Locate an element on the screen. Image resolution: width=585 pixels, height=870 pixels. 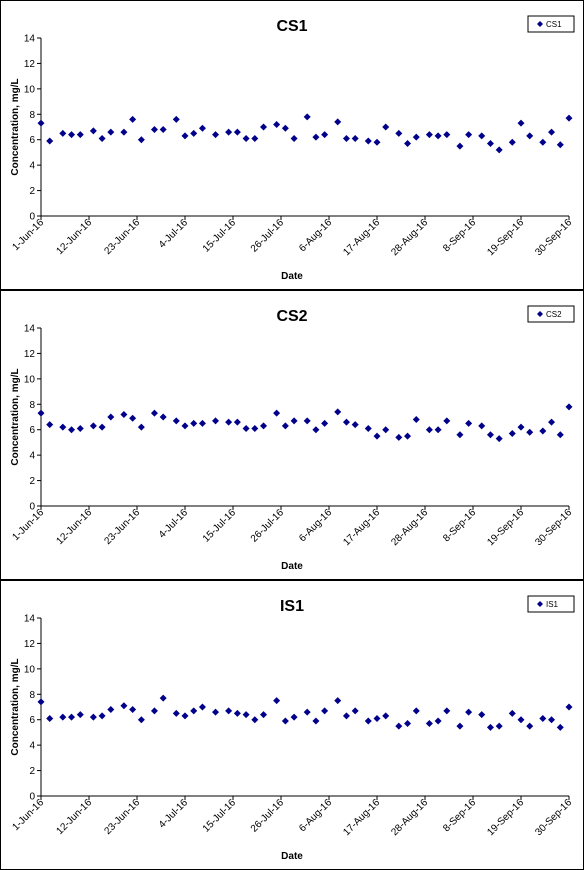
legend-box is located at coordinates (551, 604).